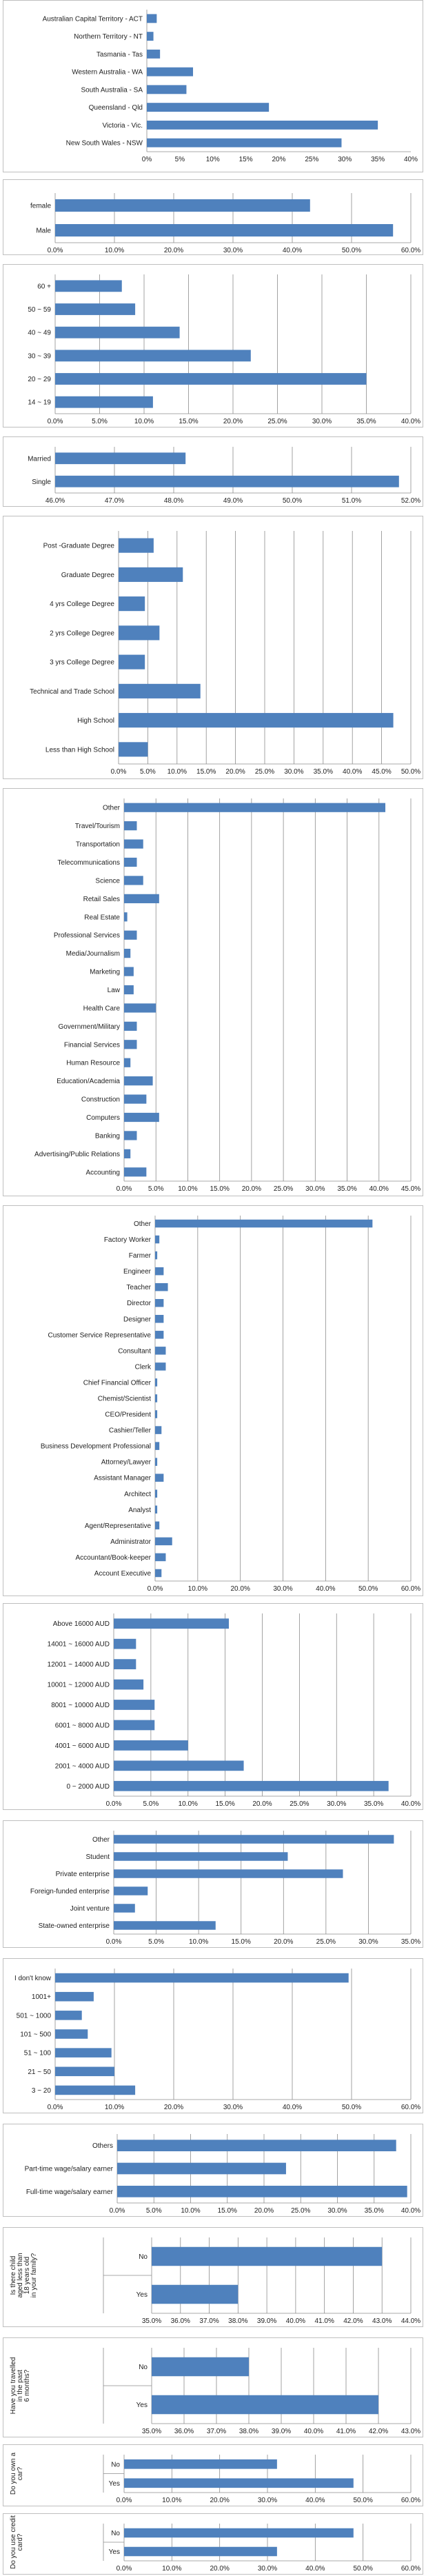  What do you see at coordinates (352, 501) in the screenshot?
I see `x-tick-label: 51.0%` at bounding box center [352, 501].